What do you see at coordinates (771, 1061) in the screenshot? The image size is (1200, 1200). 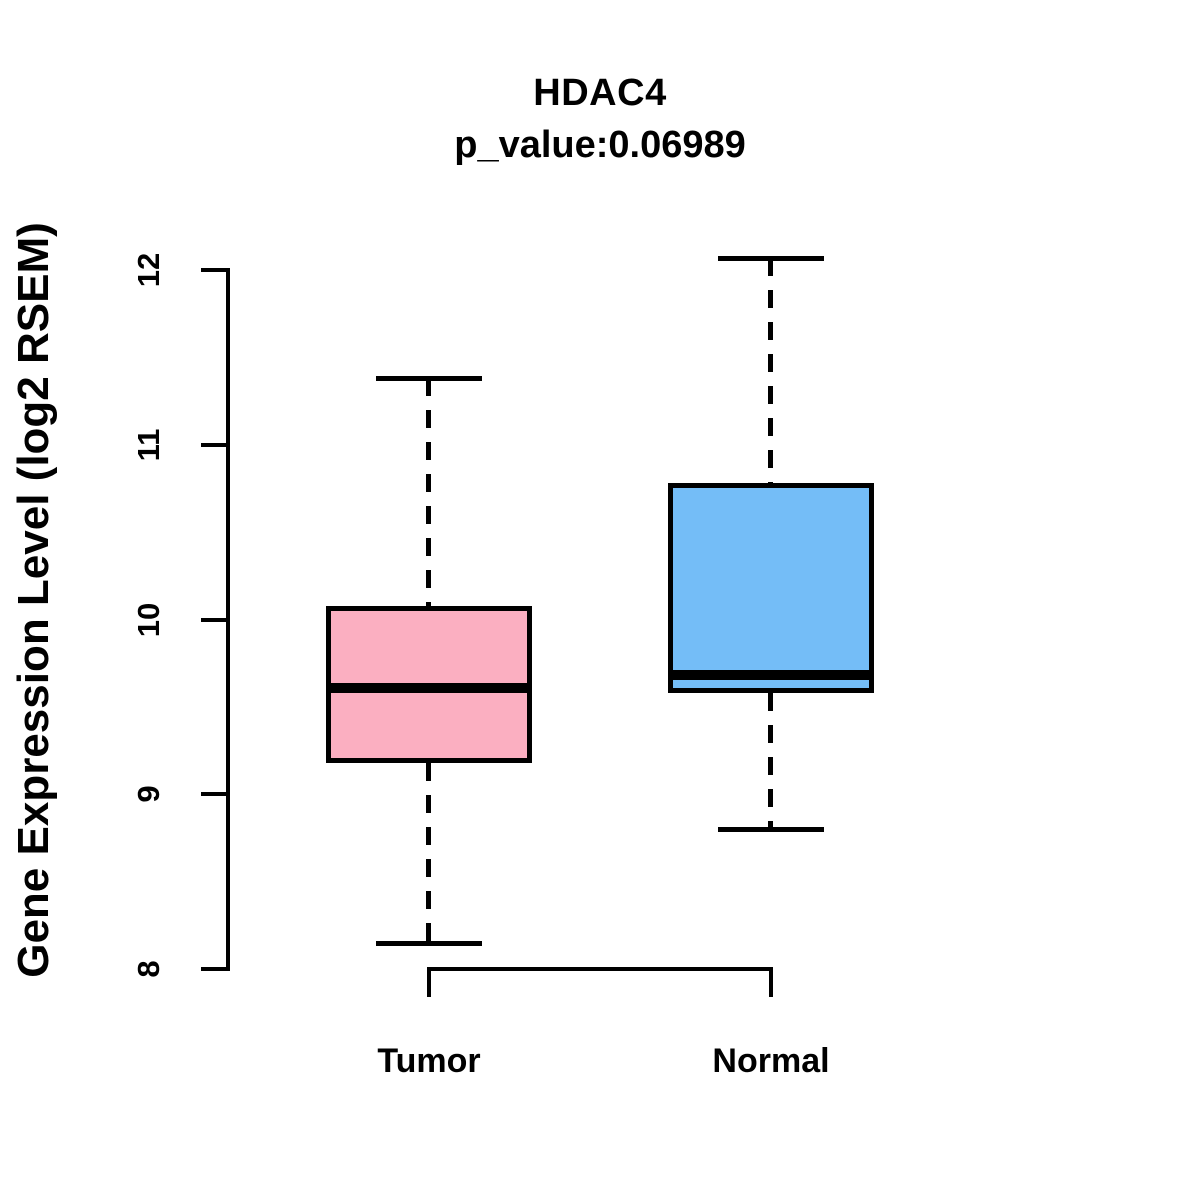 I see `x-label-normal: Normal` at bounding box center [771, 1061].